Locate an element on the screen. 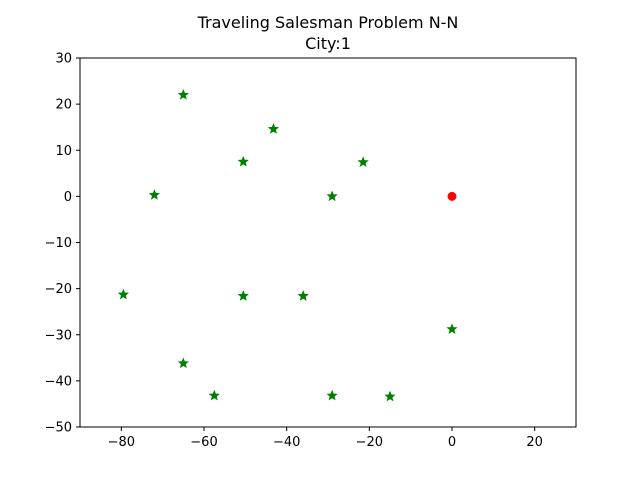  y-tick-label: 0 is located at coordinates (68, 197).